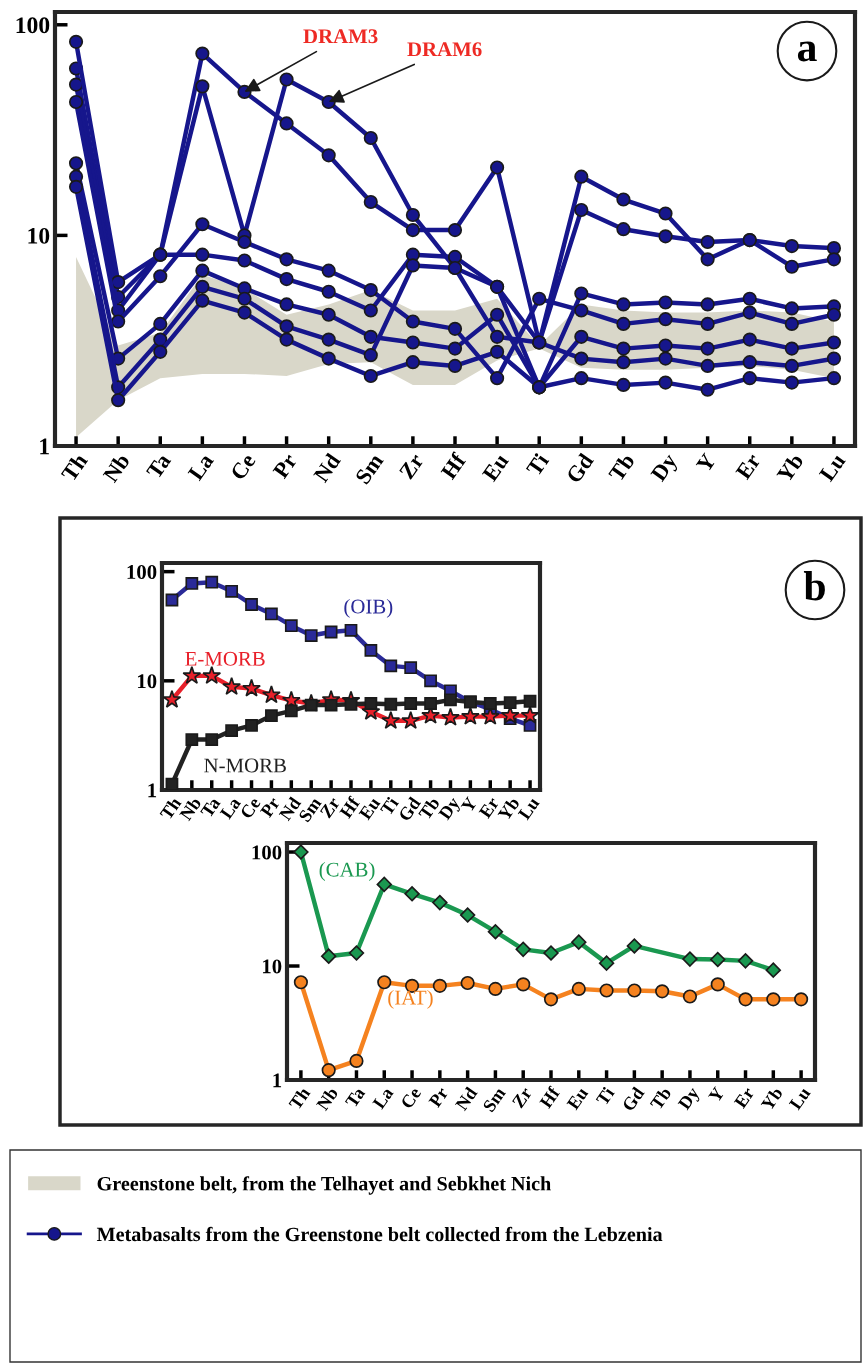  I want to click on x-tick-label: Tb, so click(621, 467).